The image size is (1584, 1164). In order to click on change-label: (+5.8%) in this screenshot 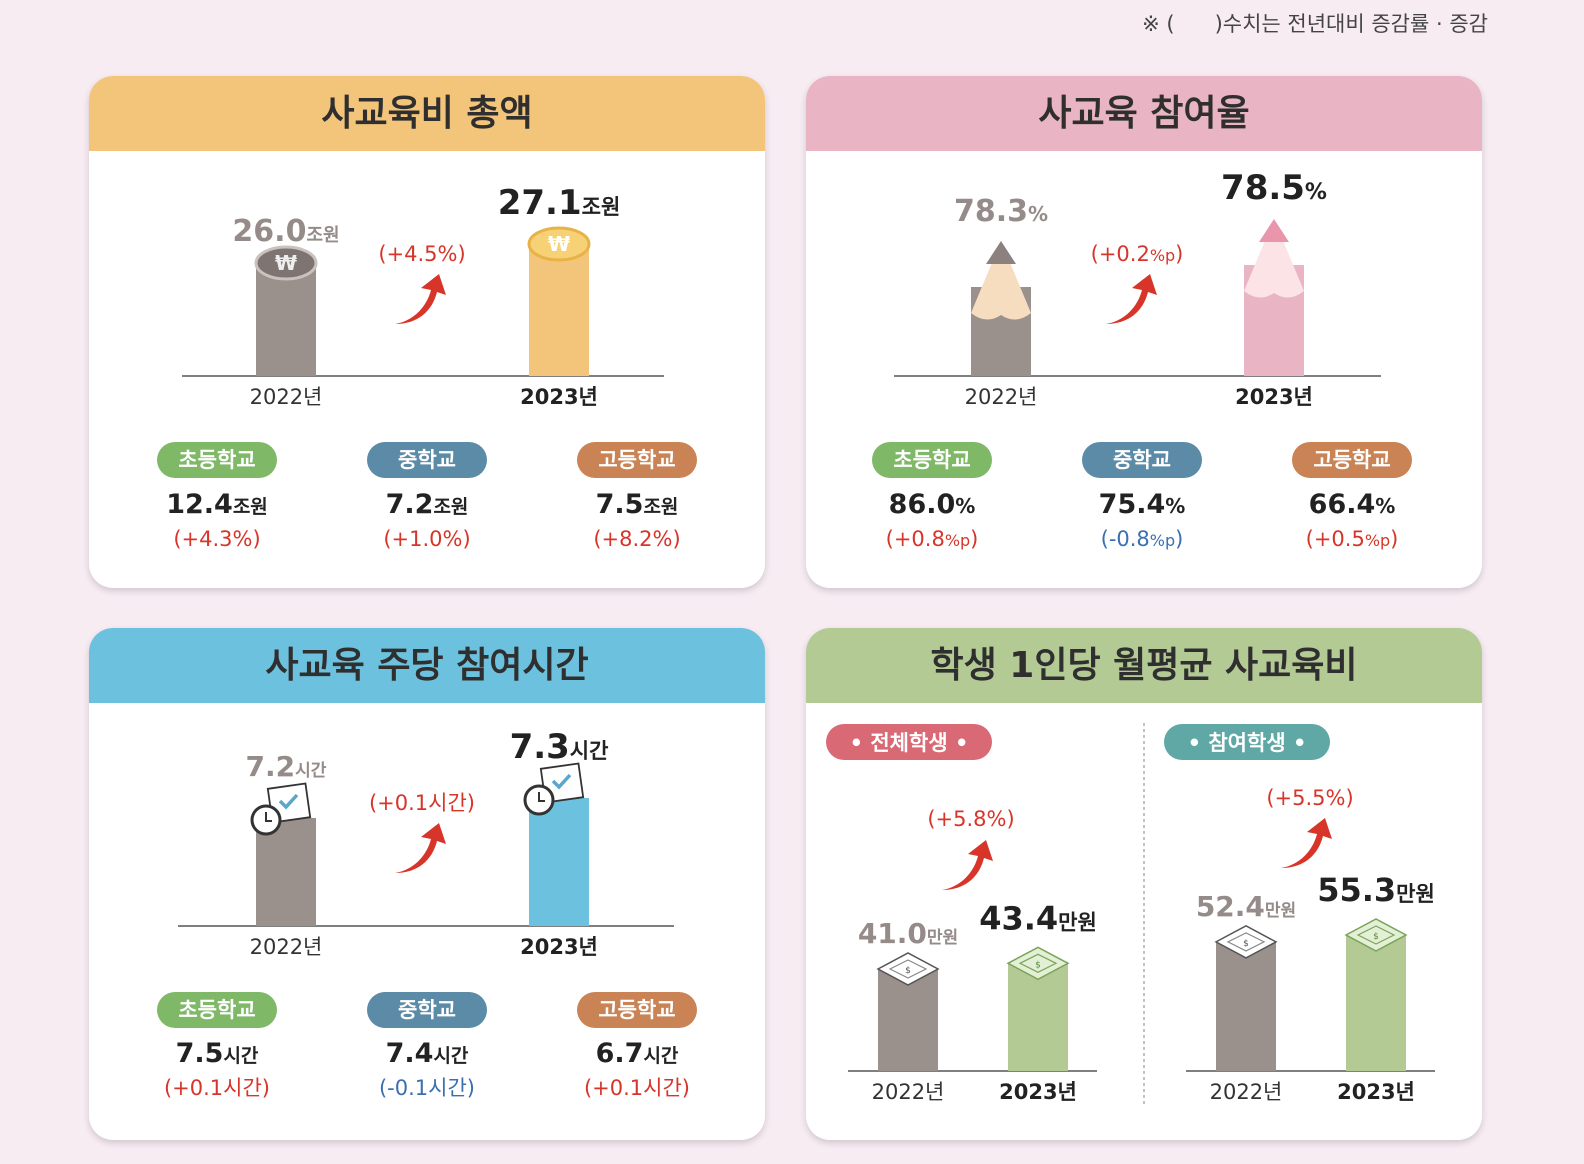, I will do `click(970, 819)`.